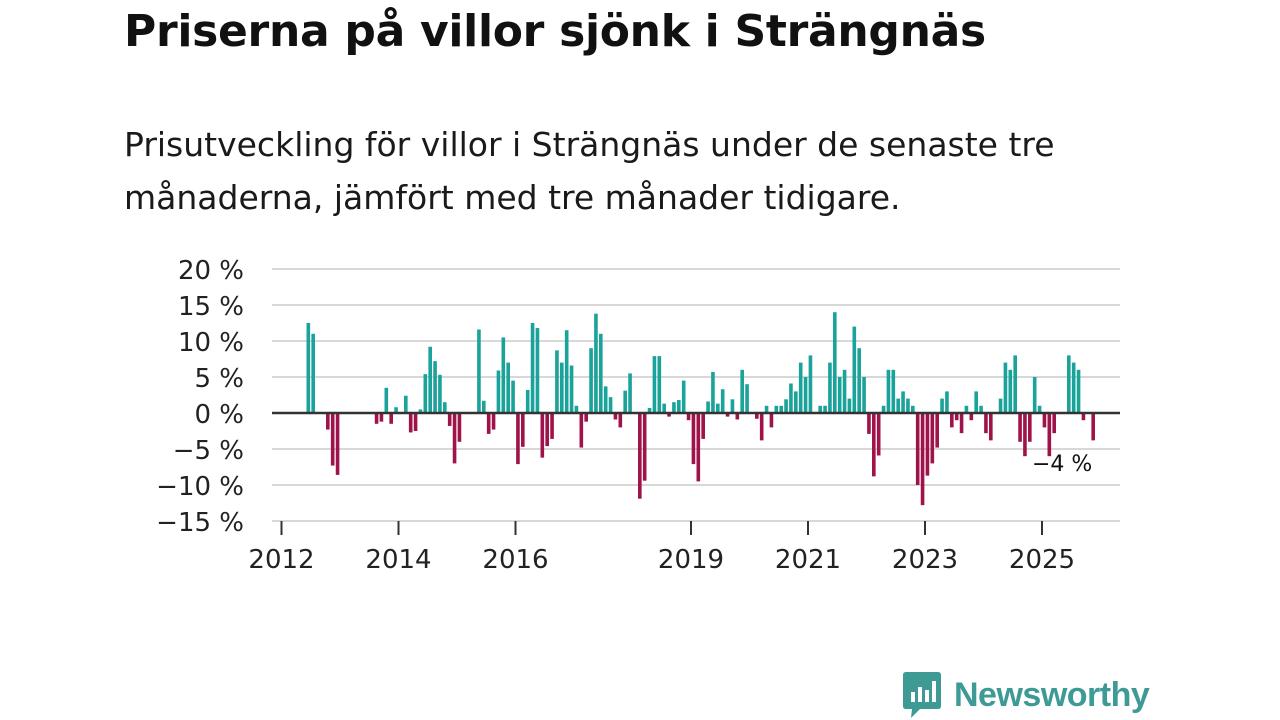  Describe the element at coordinates (211, 343) in the screenshot. I see `y-tick-label: 10 %` at that location.